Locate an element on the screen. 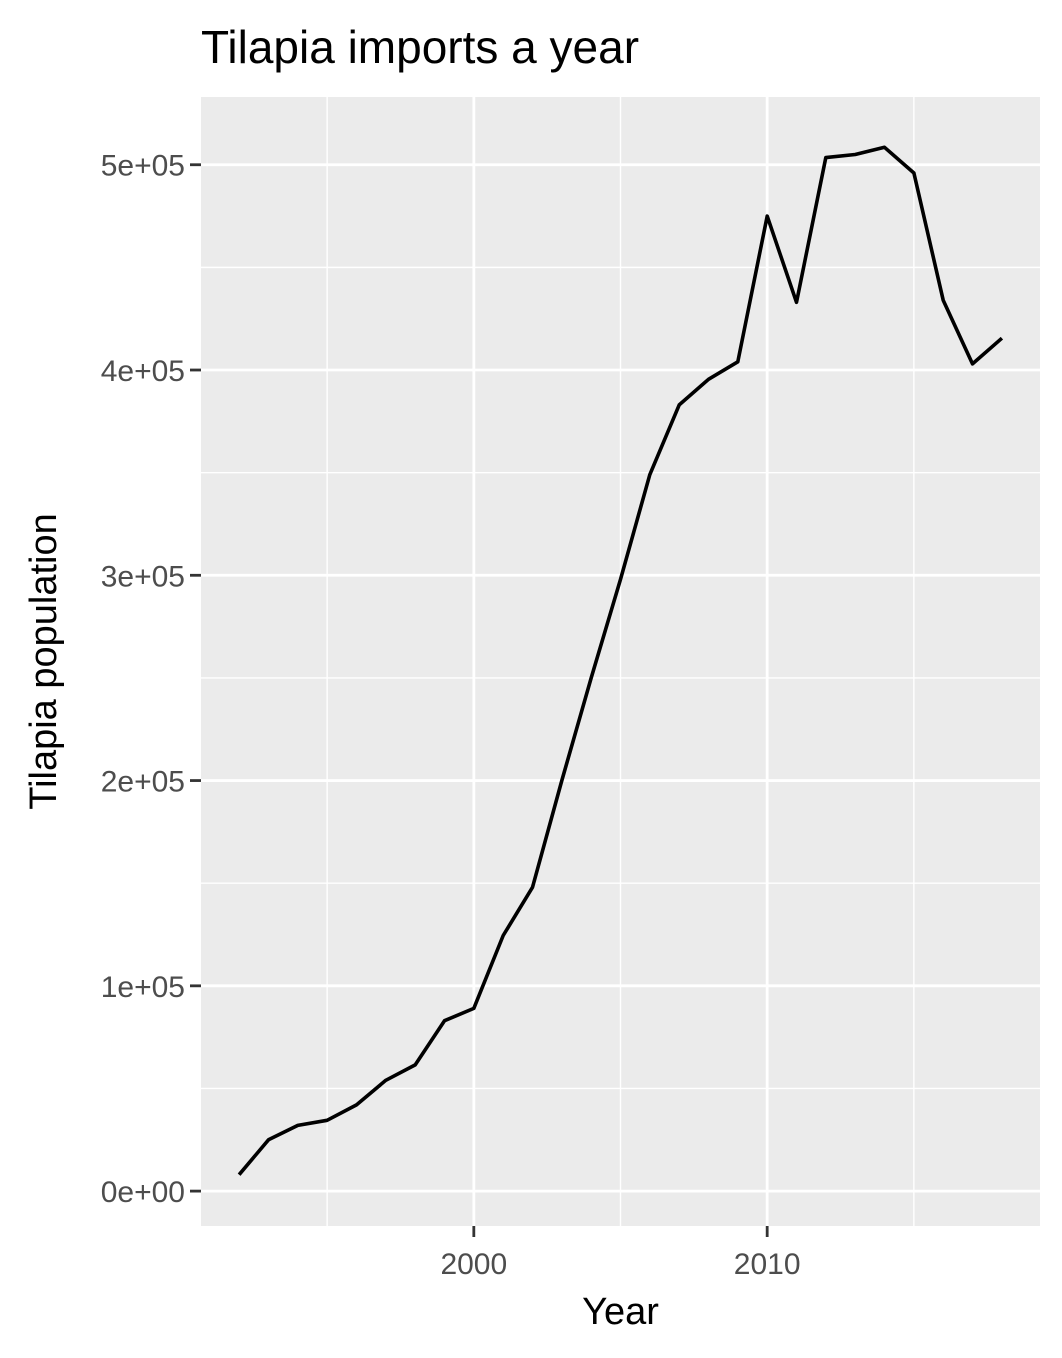 Image resolution: width=1062 pixels, height=1358 pixels. x-axis-title: Year is located at coordinates (620, 1312).